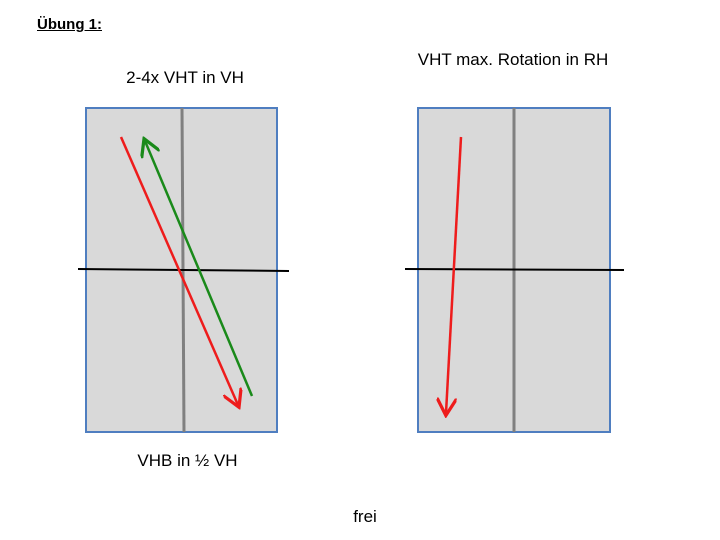 The width and height of the screenshot is (720, 540). I want to click on right-panel-red-arrow, so click(454, 274).